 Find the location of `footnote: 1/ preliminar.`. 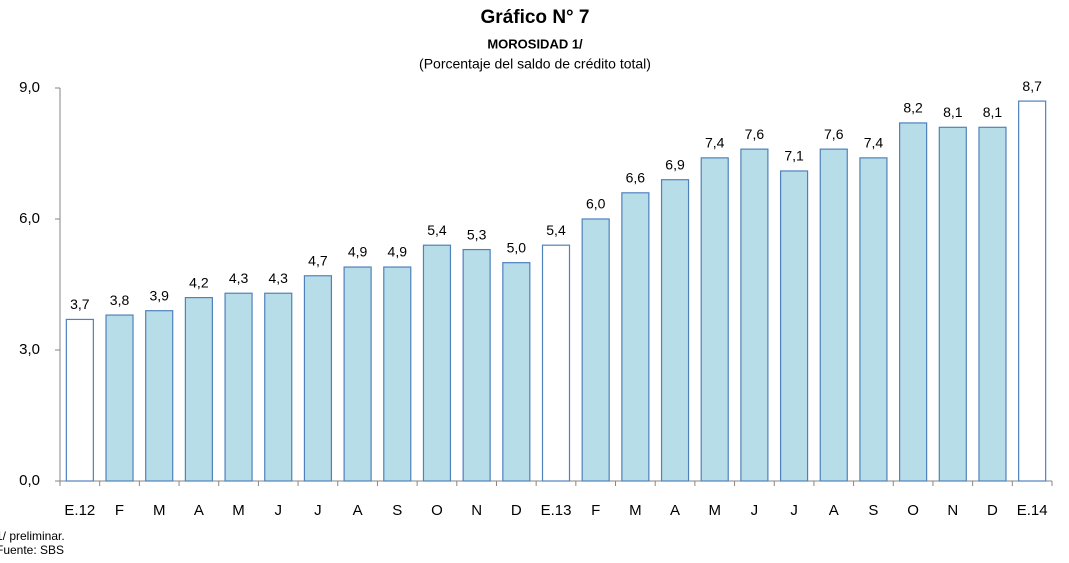

footnote: 1/ preliminar. is located at coordinates (32, 536).